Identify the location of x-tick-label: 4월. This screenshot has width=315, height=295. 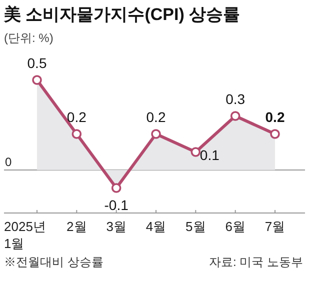
(156, 226).